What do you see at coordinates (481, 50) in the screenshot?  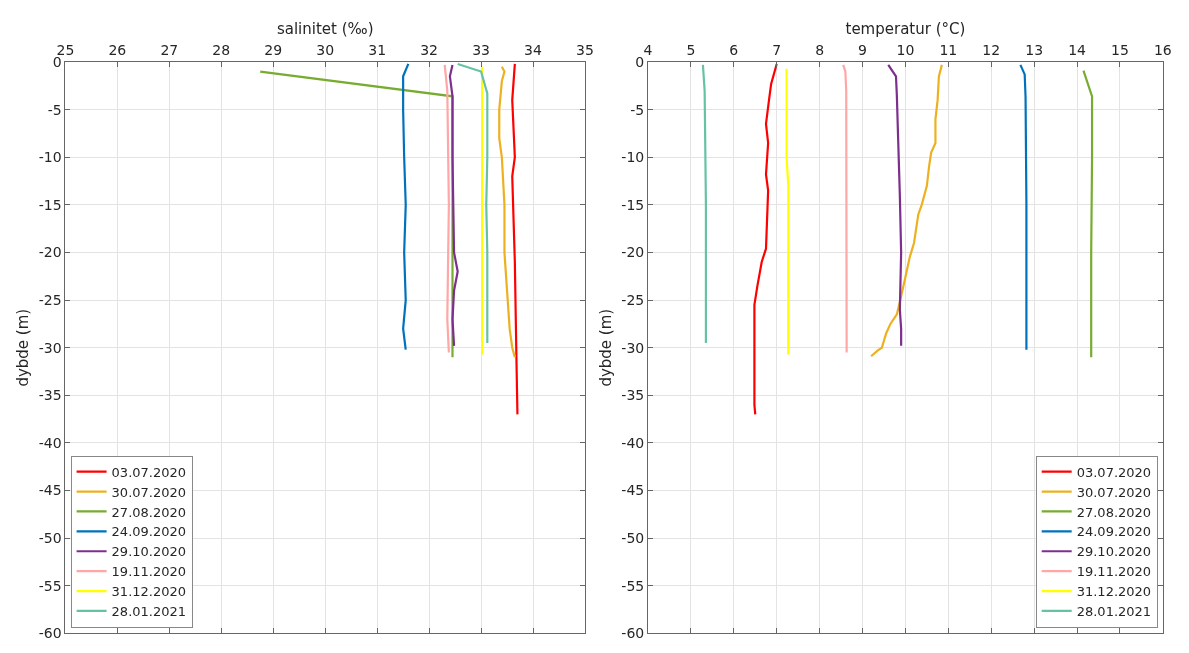 I see `x-tick-label: 33` at bounding box center [481, 50].